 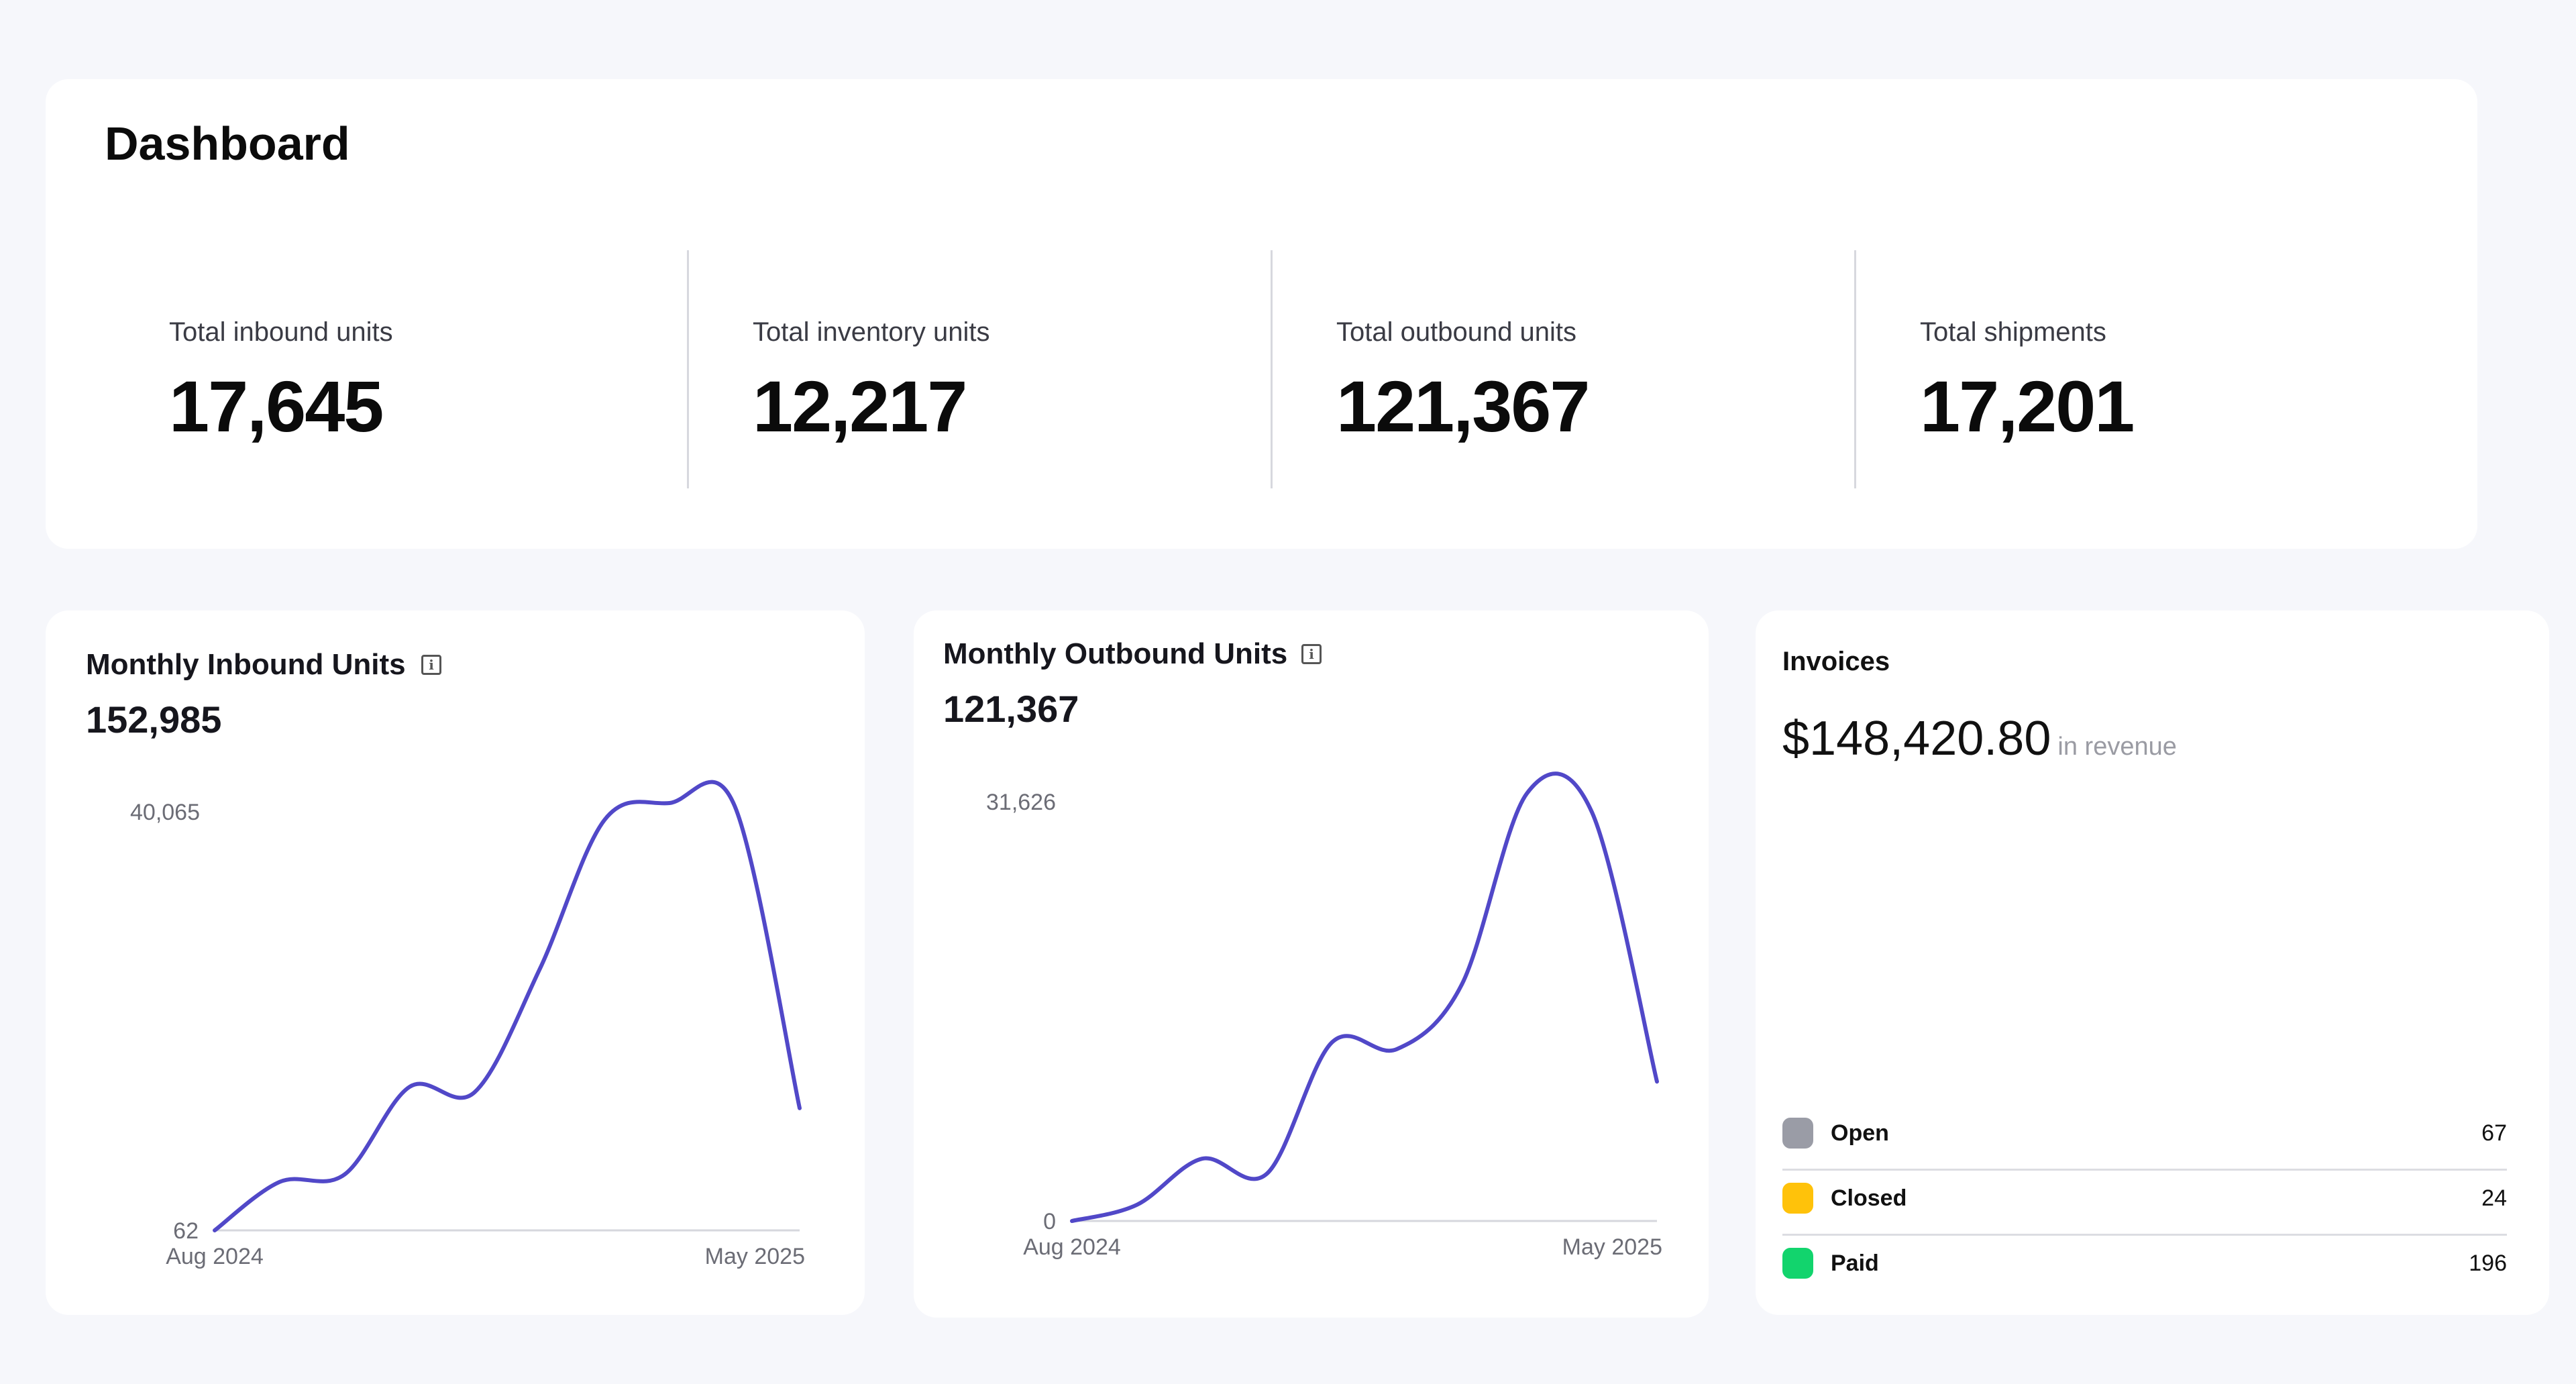 I want to click on stat-label: Total inventory units, so click(x=871, y=332).